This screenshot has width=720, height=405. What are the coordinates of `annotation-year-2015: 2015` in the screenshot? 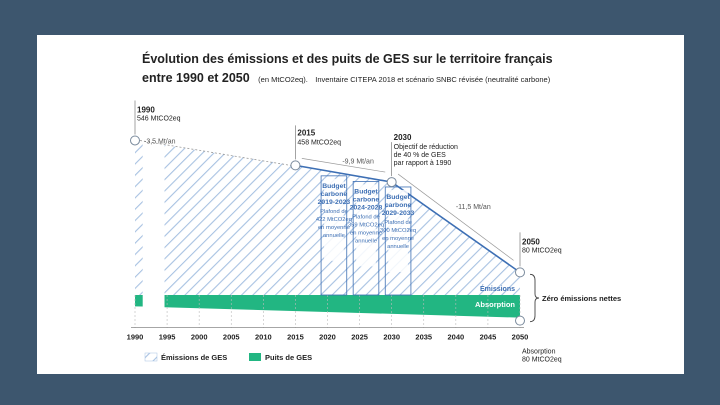 It's located at (306, 132).